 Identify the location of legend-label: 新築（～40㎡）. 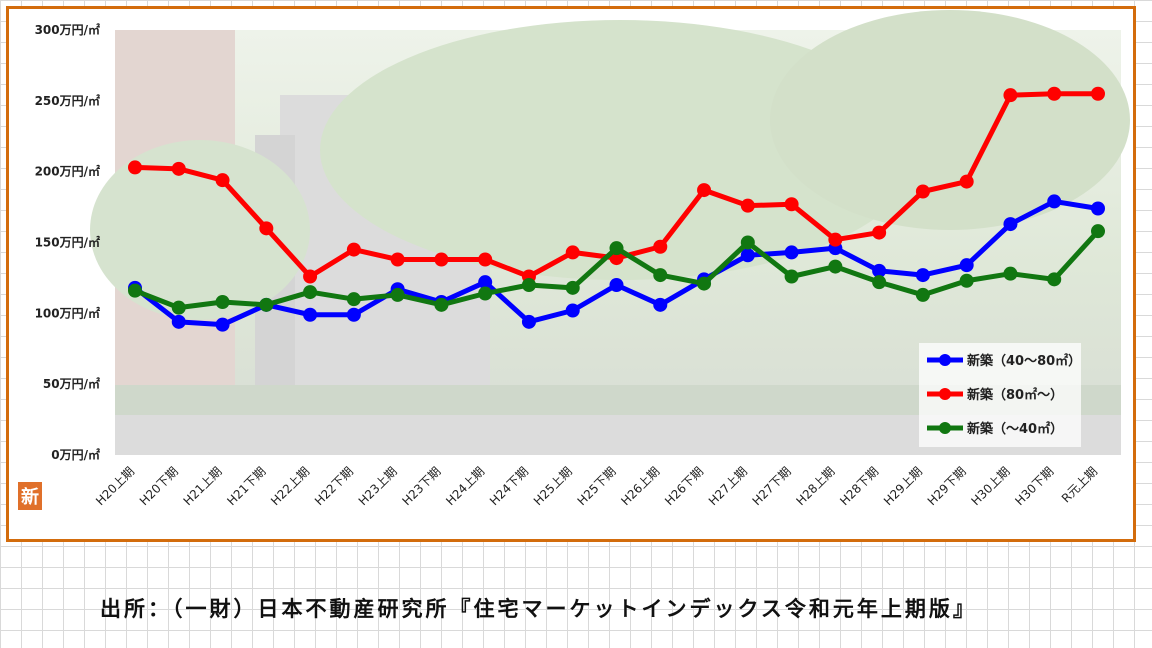
(1015, 429).